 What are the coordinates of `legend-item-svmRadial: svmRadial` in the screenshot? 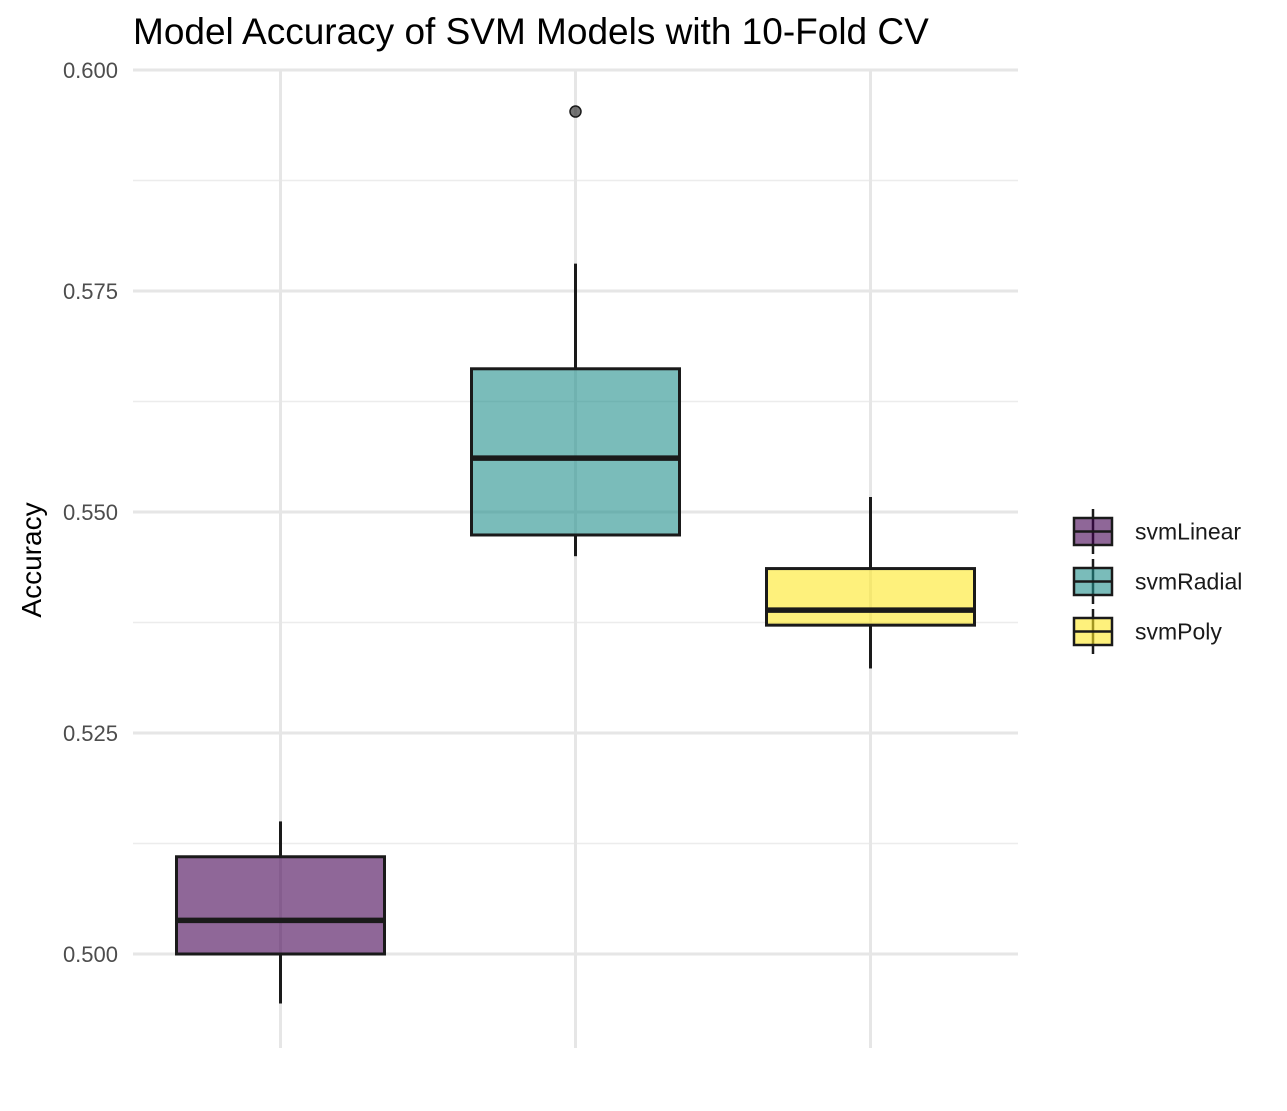 It's located at (1157, 581).